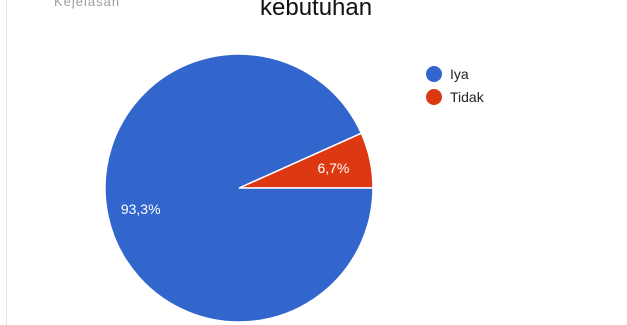 The width and height of the screenshot is (627, 325). I want to click on pie-labels: 6,7% 93,3%, so click(235, 188).